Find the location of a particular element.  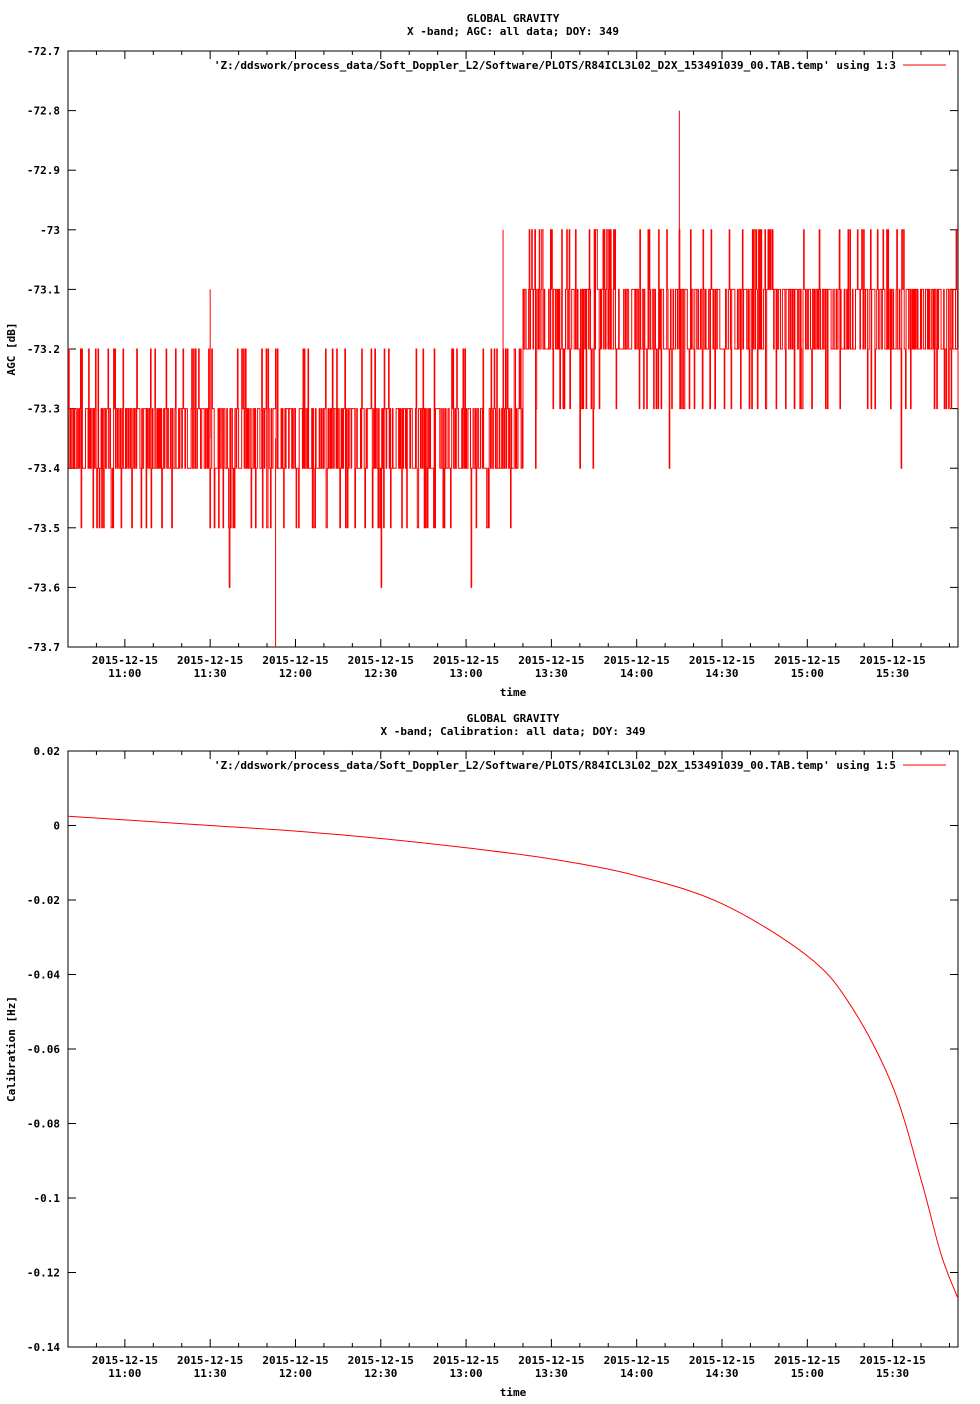

y-tick-label: 0.02 is located at coordinates (47, 751).